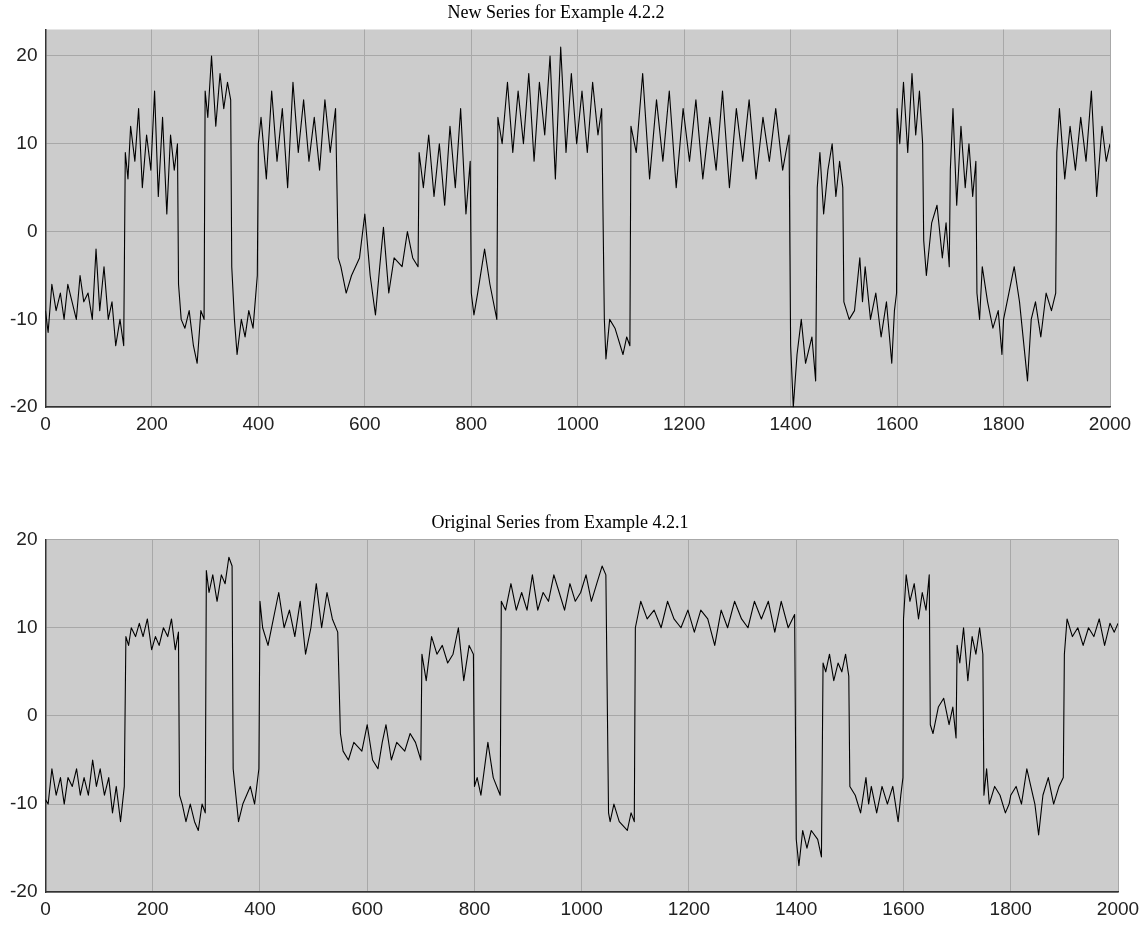 The width and height of the screenshot is (1146, 939). I want to click on chart-title: New Series for Example 4.2.2, so click(556, 11).